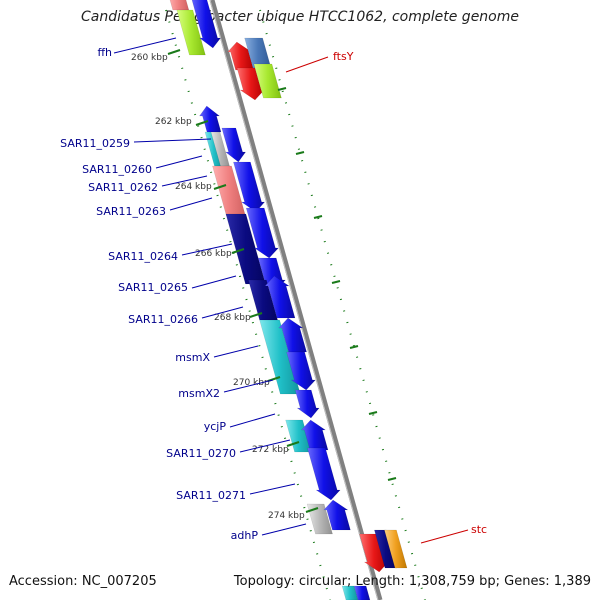 The width and height of the screenshot is (600, 600). I want to click on gene-label-ffh: ffh, so click(104, 52).